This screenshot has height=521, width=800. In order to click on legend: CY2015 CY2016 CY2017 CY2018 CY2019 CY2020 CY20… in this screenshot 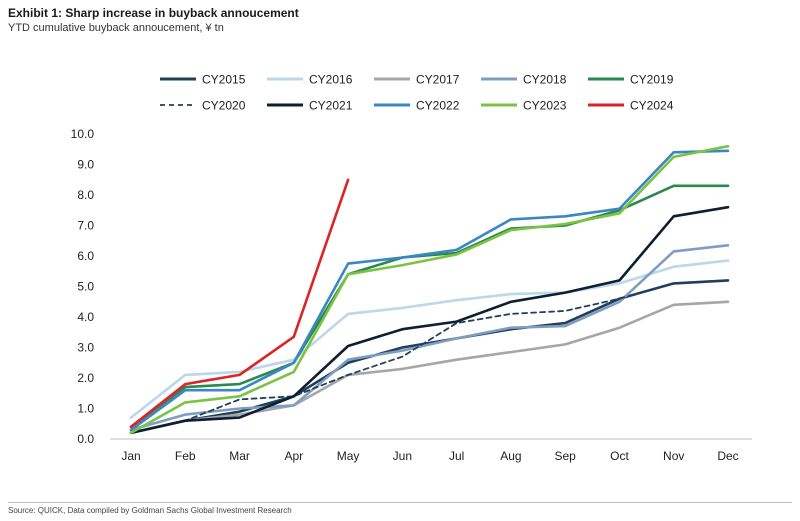, I will do `click(417, 93)`.